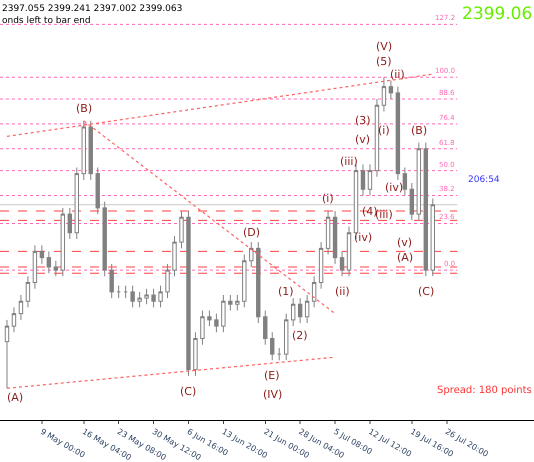  What do you see at coordinates (46, 21) in the screenshot?
I see `text: onds left to bar end` at bounding box center [46, 21].